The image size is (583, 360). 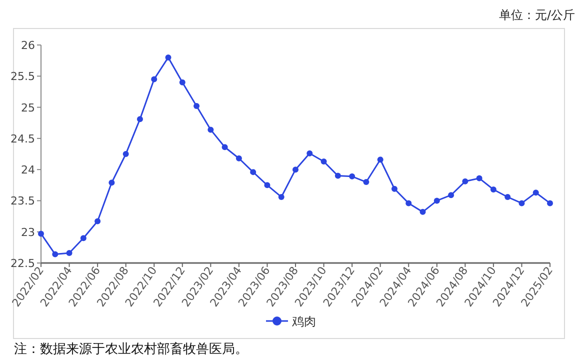 What do you see at coordinates (28, 232) in the screenshot?
I see `y-tick-label: 23` at bounding box center [28, 232].